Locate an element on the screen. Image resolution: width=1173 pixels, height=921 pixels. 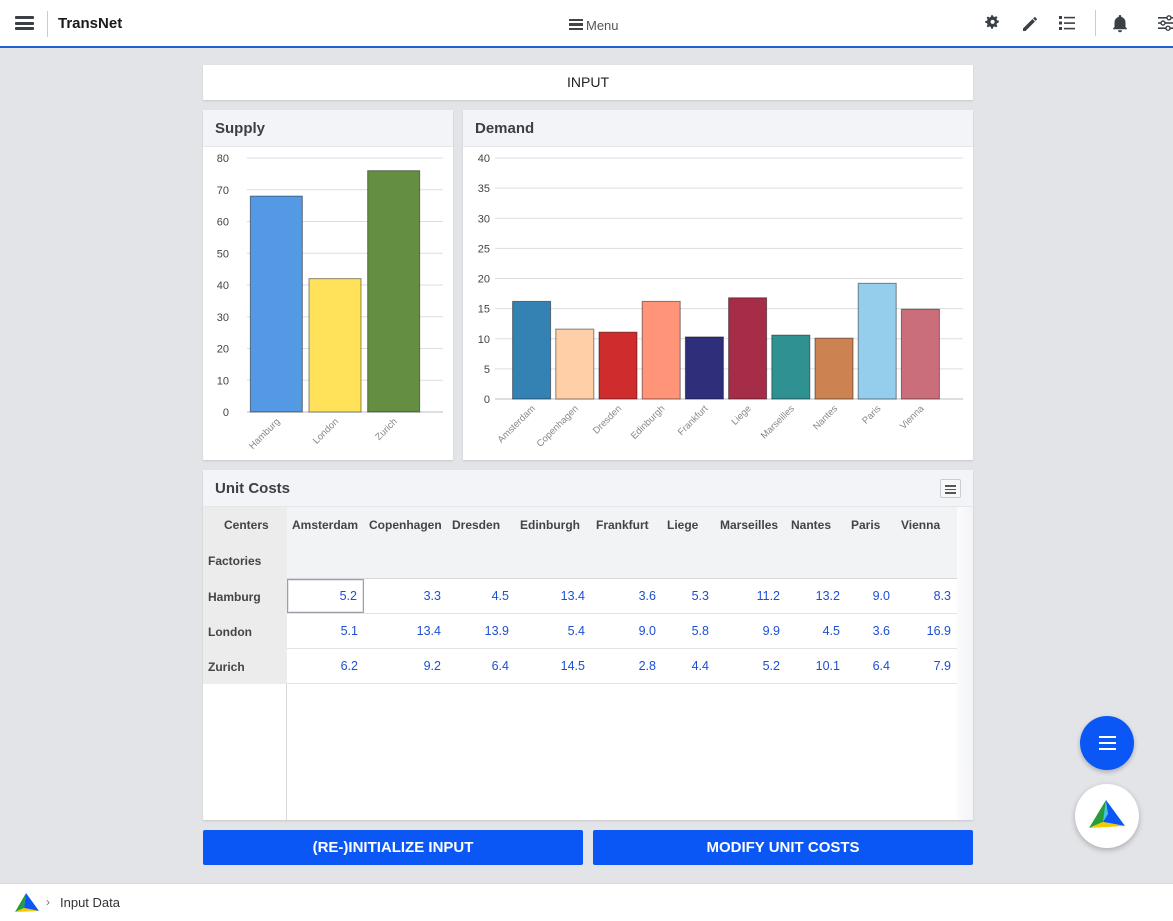
cost-cell: 6.2 is located at coordinates (349, 666).